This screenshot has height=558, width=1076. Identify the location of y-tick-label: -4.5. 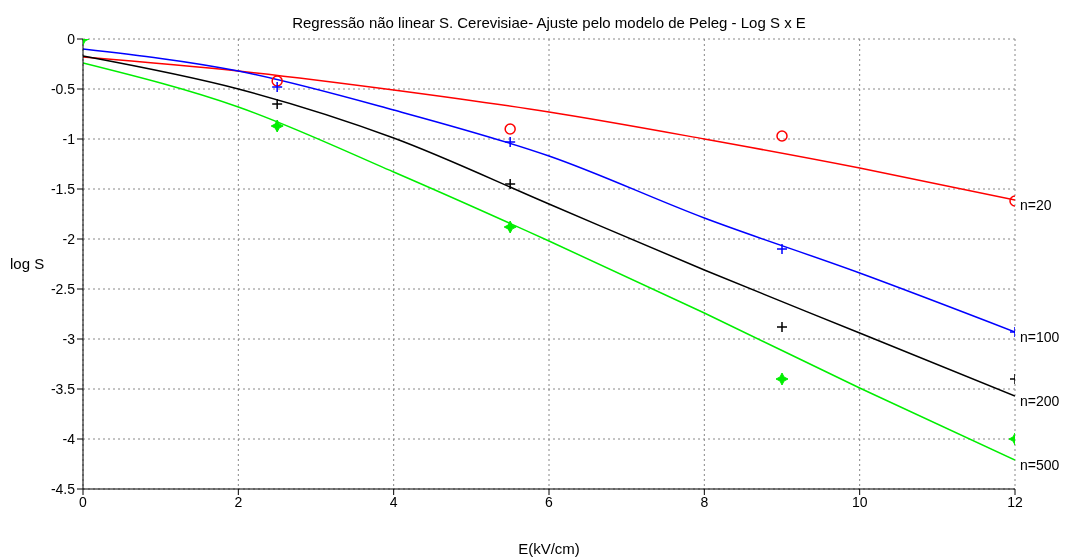
(63, 488).